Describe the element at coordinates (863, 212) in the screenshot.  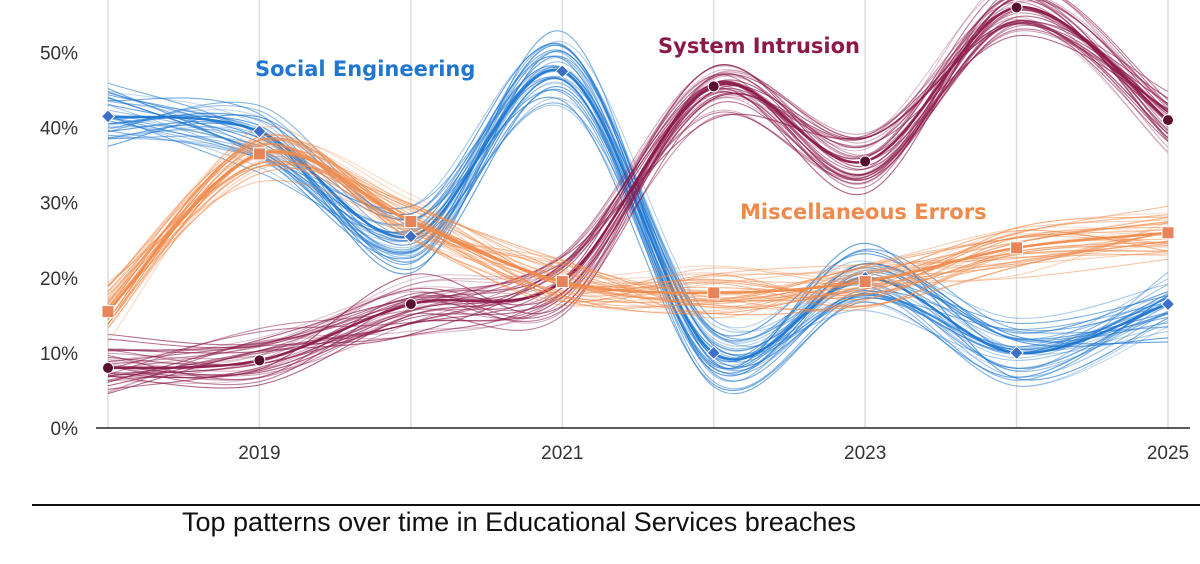
I see `series-label-miscellaneous-errors: Miscellaneous Errors` at that location.